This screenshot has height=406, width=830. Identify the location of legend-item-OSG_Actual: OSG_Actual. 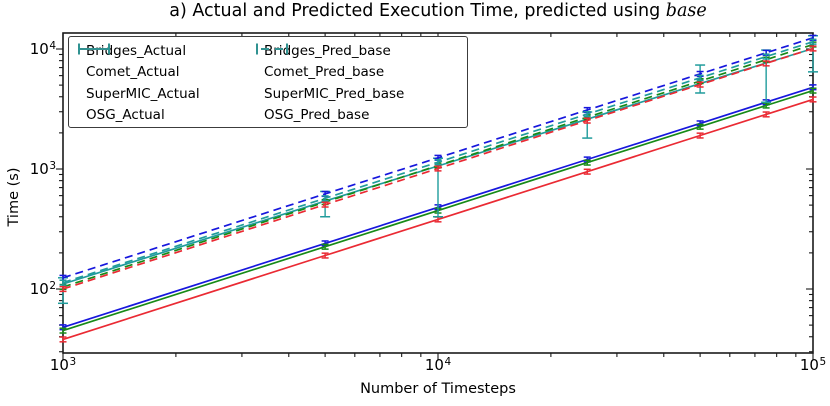
(138, 84).